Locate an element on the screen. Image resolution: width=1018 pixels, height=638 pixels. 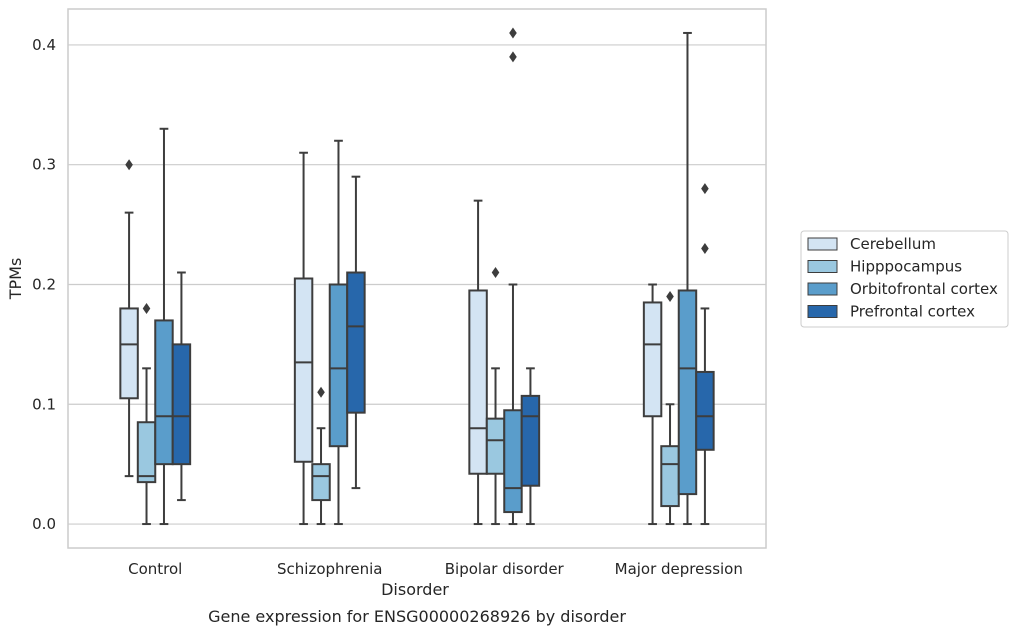
legend-frame is located at coordinates (904, 279).